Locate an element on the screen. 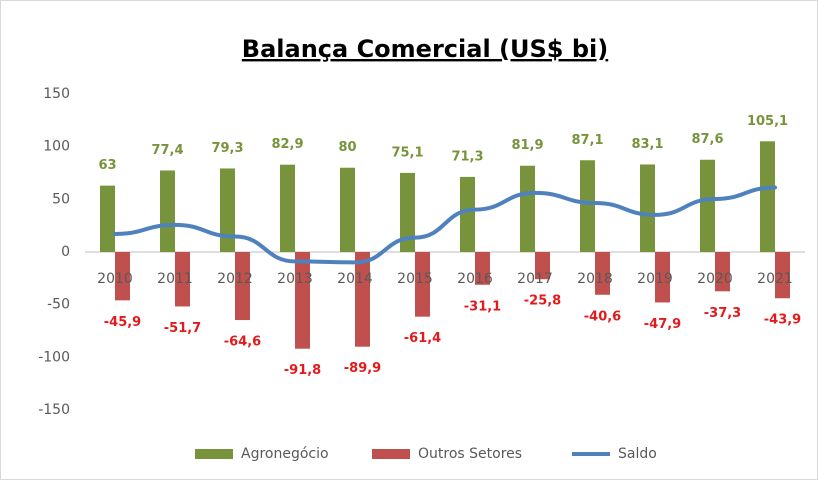  legend-label: Outros Setores is located at coordinates (470, 454).